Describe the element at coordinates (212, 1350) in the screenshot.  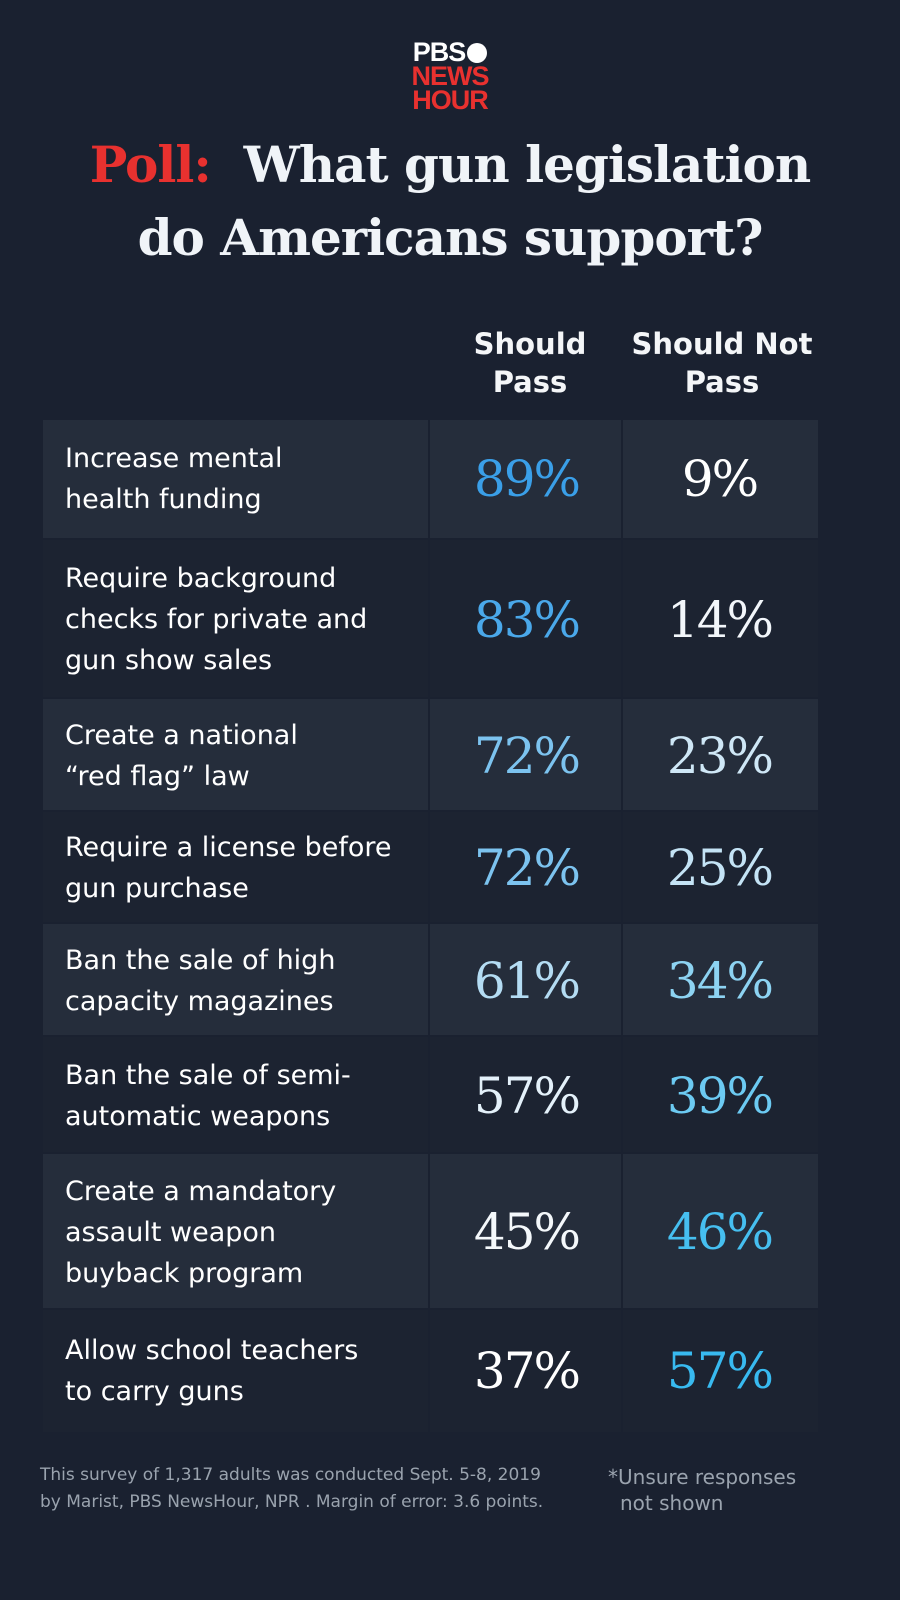
I see `policy-line: Allow school teachers` at that location.